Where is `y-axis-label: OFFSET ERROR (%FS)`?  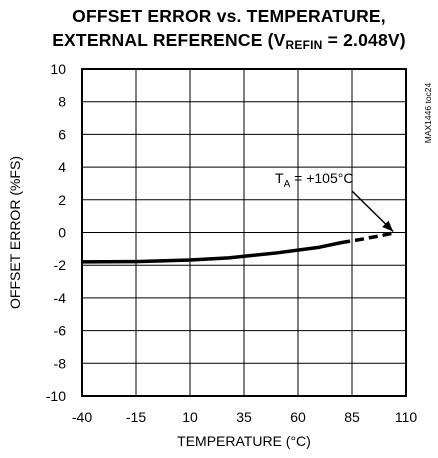
y-axis-label: OFFSET ERROR (%FS) is located at coordinates (15, 232).